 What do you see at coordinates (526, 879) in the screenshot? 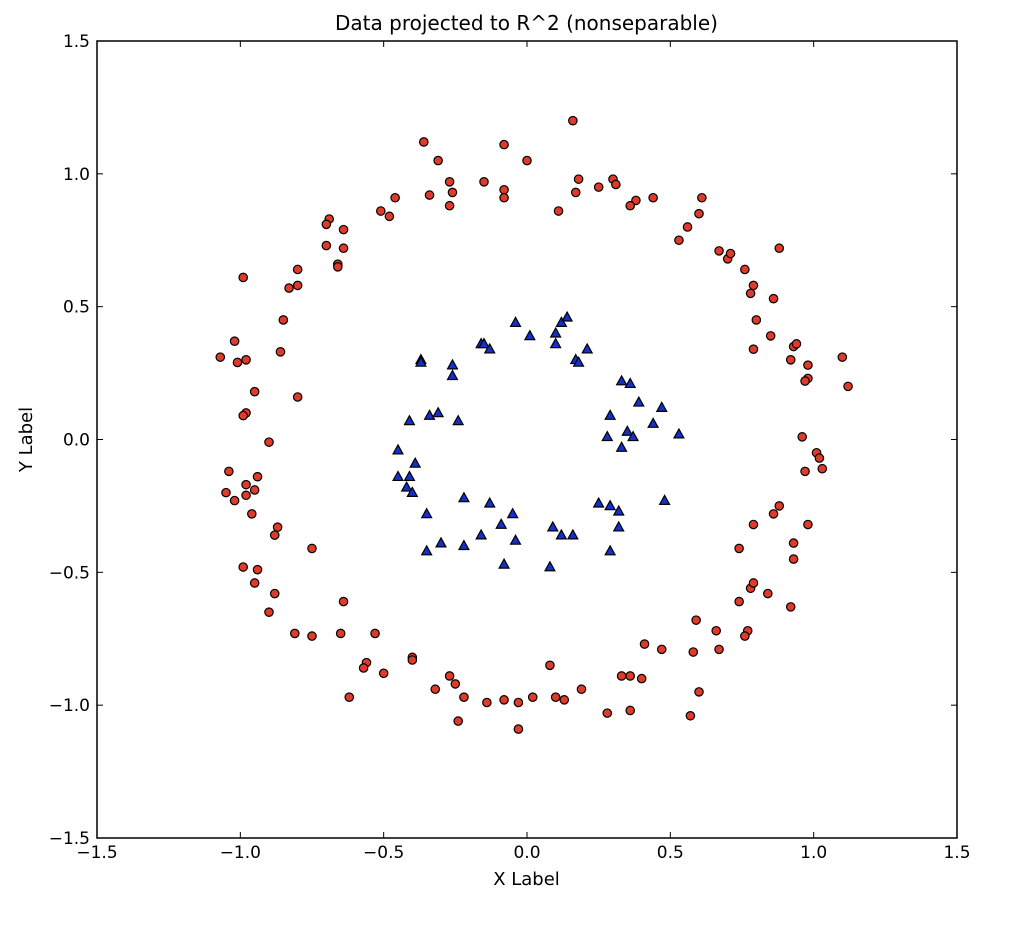
I see `x-axis-label: X Label` at bounding box center [526, 879].